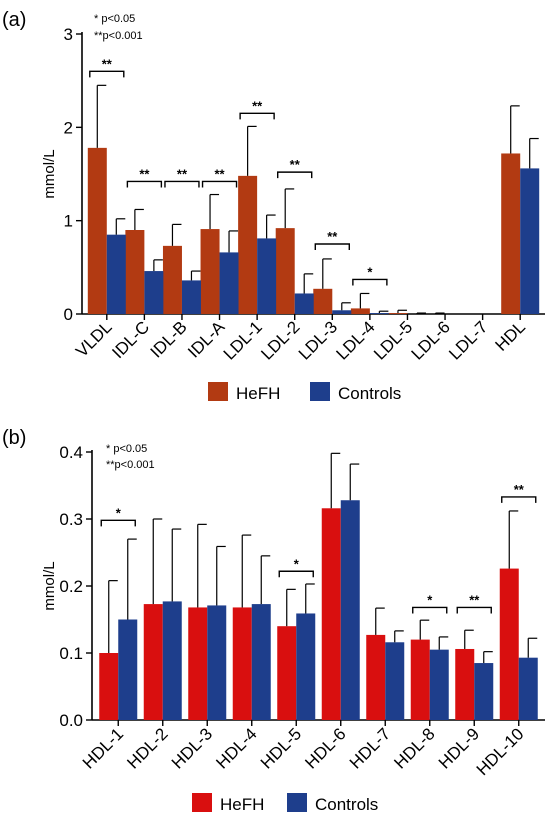 The height and width of the screenshot is (828, 550). What do you see at coordinates (393, 340) in the screenshot?
I see `x-tick-label: LDL-5` at bounding box center [393, 340].